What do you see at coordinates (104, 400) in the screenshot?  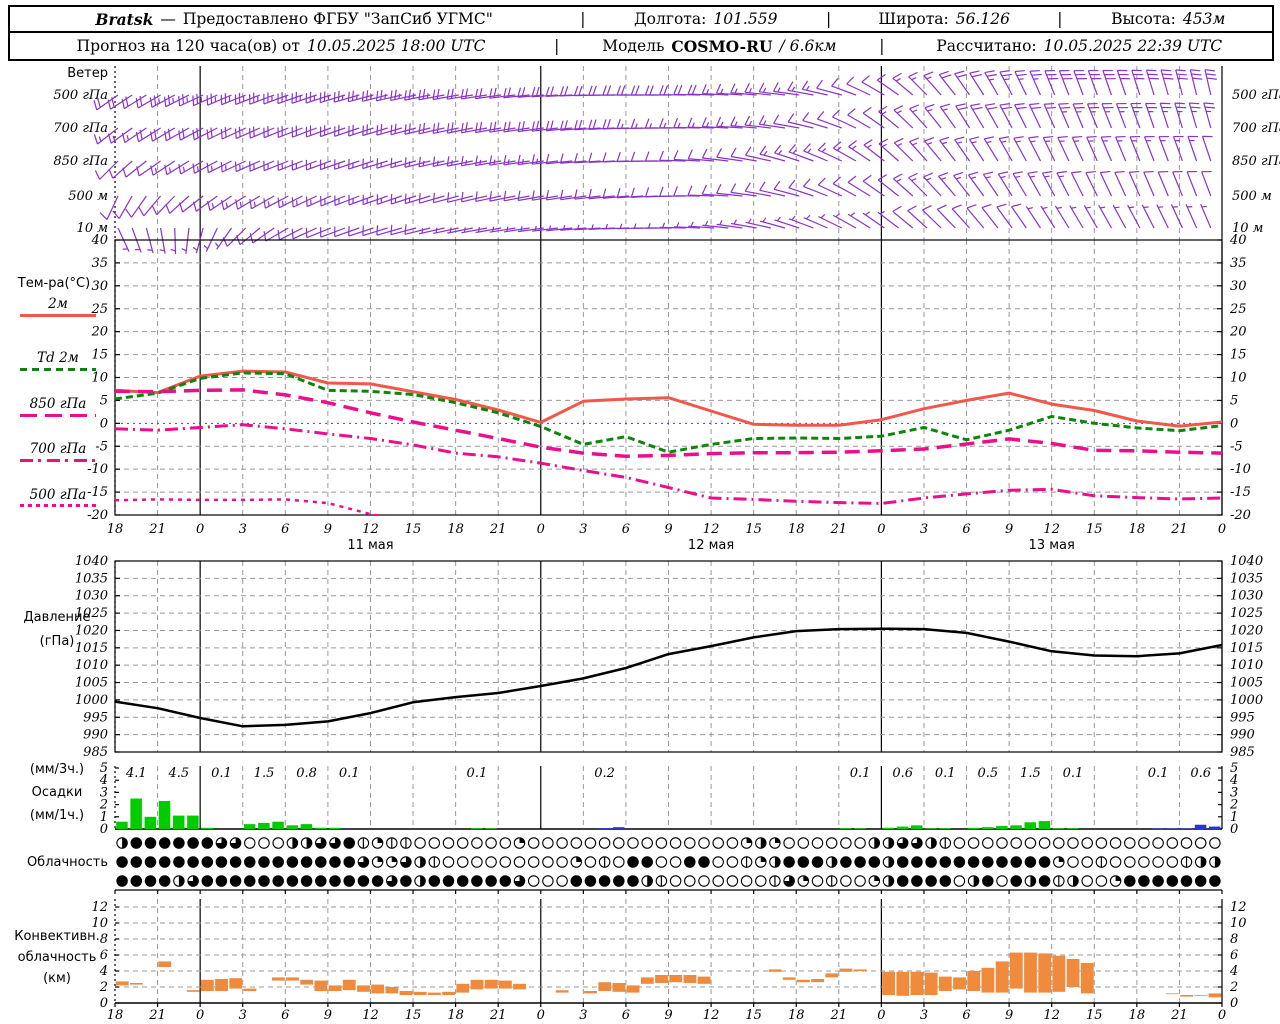 I see `temp-tick-left: 5` at bounding box center [104, 400].